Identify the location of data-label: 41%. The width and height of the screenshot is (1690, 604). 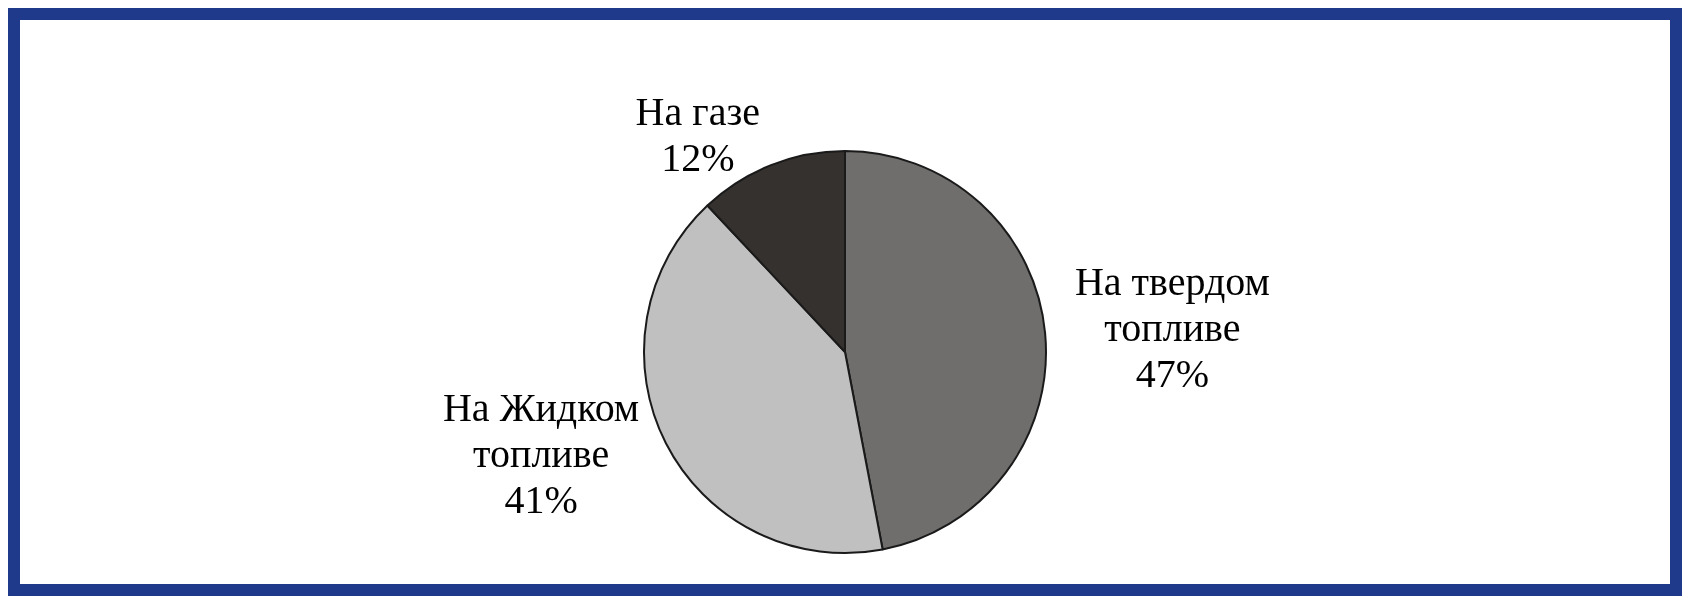
(541, 500).